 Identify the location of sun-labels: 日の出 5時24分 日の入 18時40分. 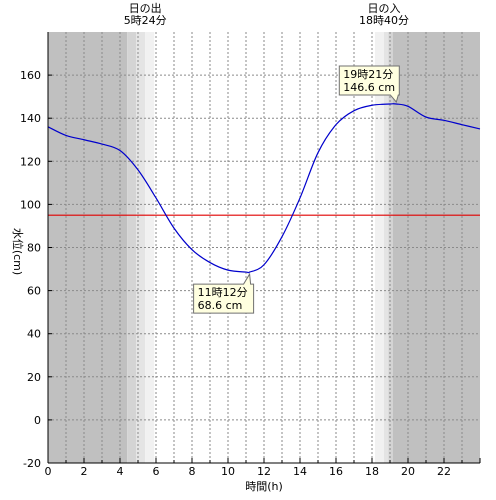
(266, 14).